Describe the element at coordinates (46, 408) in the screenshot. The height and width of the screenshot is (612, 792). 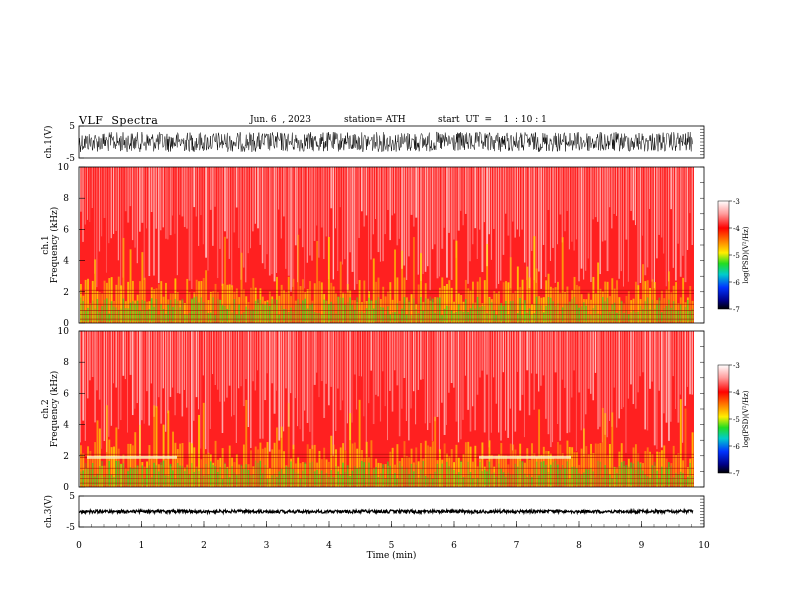
I see `ch2-spectrogram-ylabel: ch.2` at that location.